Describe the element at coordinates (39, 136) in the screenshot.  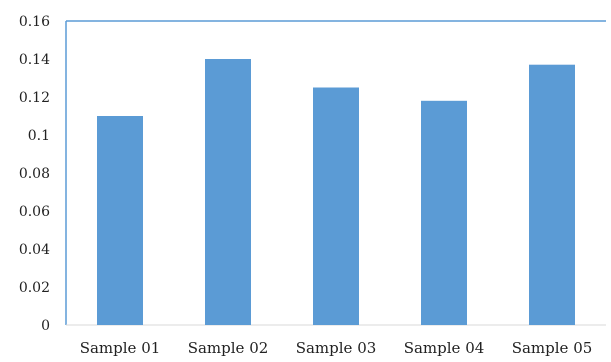
I see `y-tick-label: 0.1` at that location.